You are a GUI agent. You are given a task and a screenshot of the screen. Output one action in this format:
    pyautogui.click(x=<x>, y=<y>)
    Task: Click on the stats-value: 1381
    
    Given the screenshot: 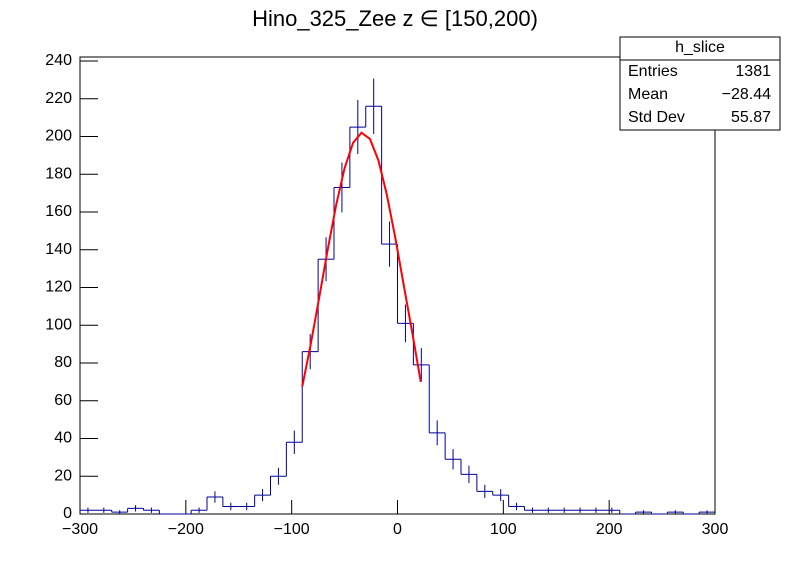 What is the action you would take?
    pyautogui.click(x=753, y=71)
    